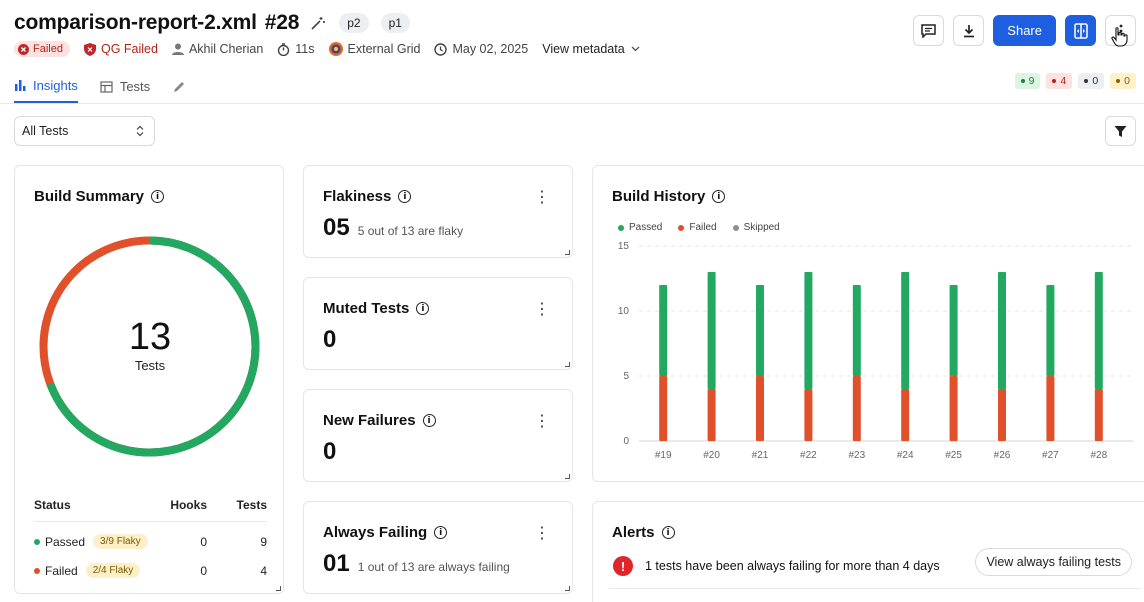 The image size is (1144, 602). Describe the element at coordinates (1075, 81) in the screenshot. I see `result-counts: 9 4 0 0` at that location.